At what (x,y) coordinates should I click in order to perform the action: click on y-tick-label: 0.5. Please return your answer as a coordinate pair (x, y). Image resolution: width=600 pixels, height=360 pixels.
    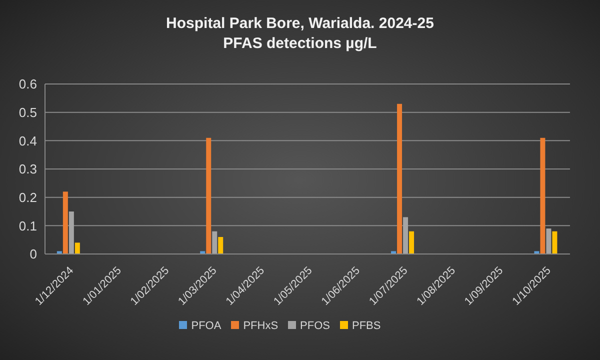
    Looking at the image, I should click on (27, 112).